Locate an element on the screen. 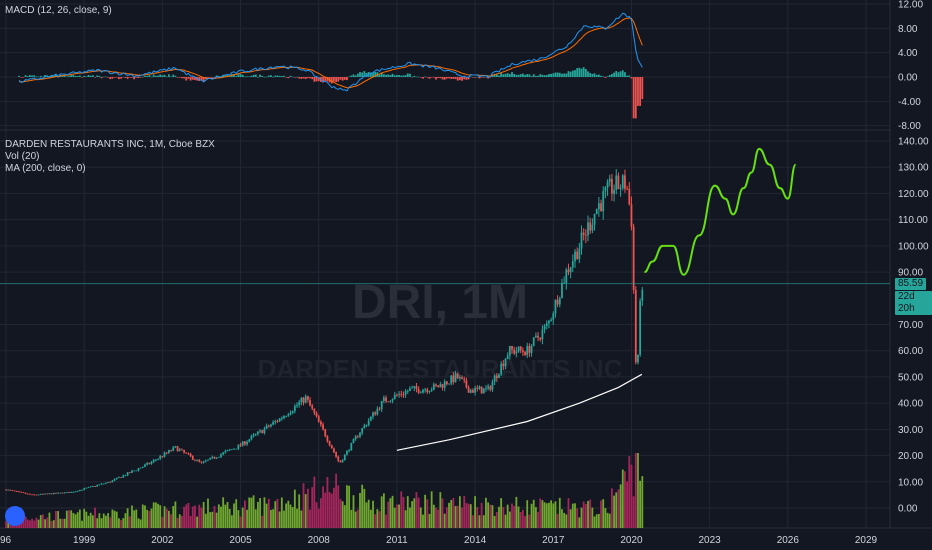 The image size is (932, 550). ma-legend: MA (200, close, 0) is located at coordinates (45, 168).